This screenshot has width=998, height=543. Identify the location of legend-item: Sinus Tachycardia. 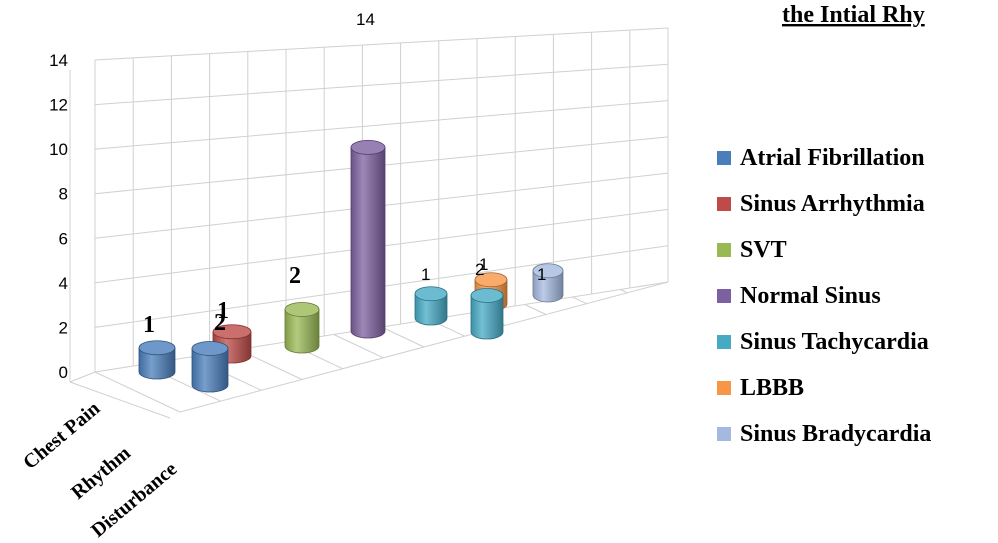
(823, 342).